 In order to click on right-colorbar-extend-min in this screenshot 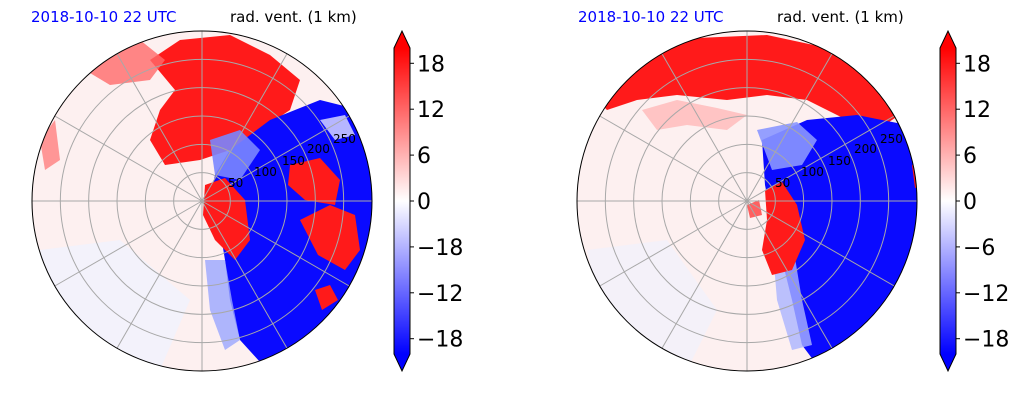, I will do `click(948, 362)`.